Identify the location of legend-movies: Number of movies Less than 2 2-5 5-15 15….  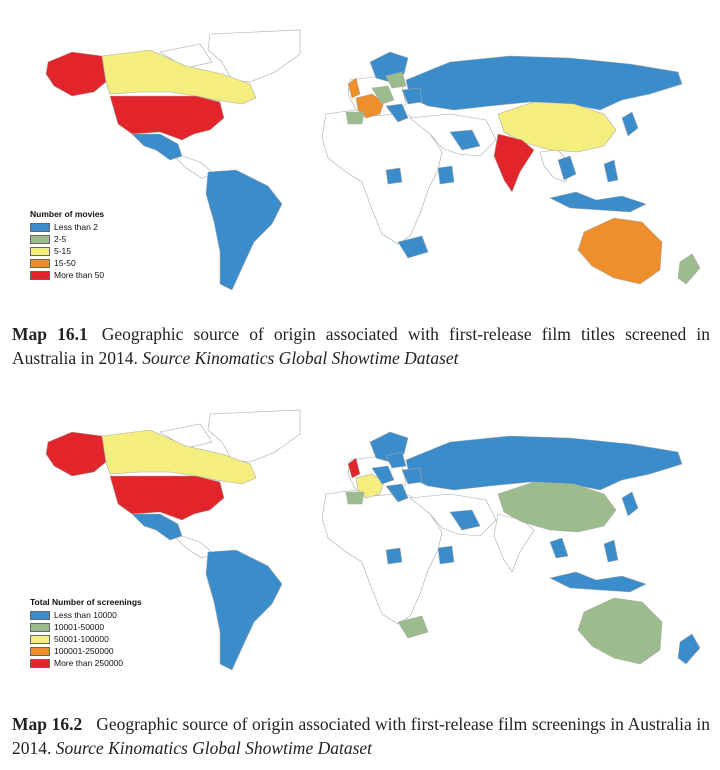
(67, 245).